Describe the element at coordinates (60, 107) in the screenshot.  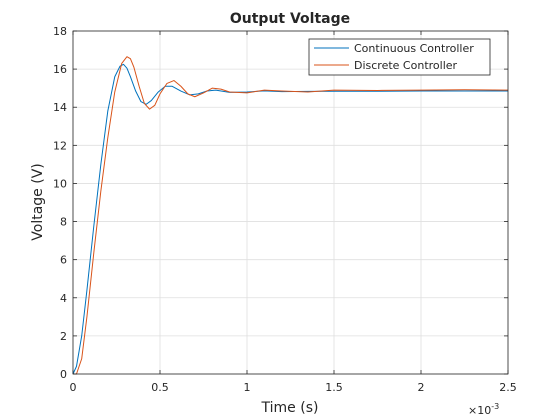
I see `y-tick-label: 14` at that location.